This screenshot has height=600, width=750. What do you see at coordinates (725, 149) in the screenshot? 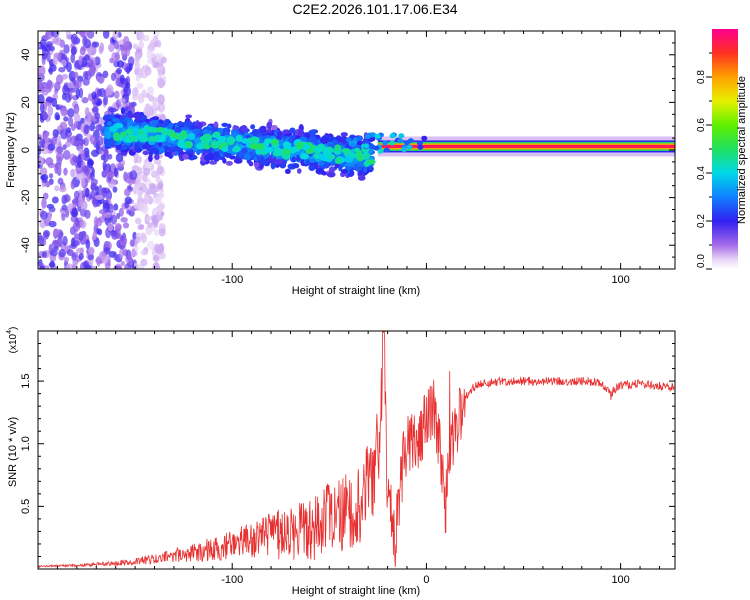
I see `colorbar-gradient` at bounding box center [725, 149].